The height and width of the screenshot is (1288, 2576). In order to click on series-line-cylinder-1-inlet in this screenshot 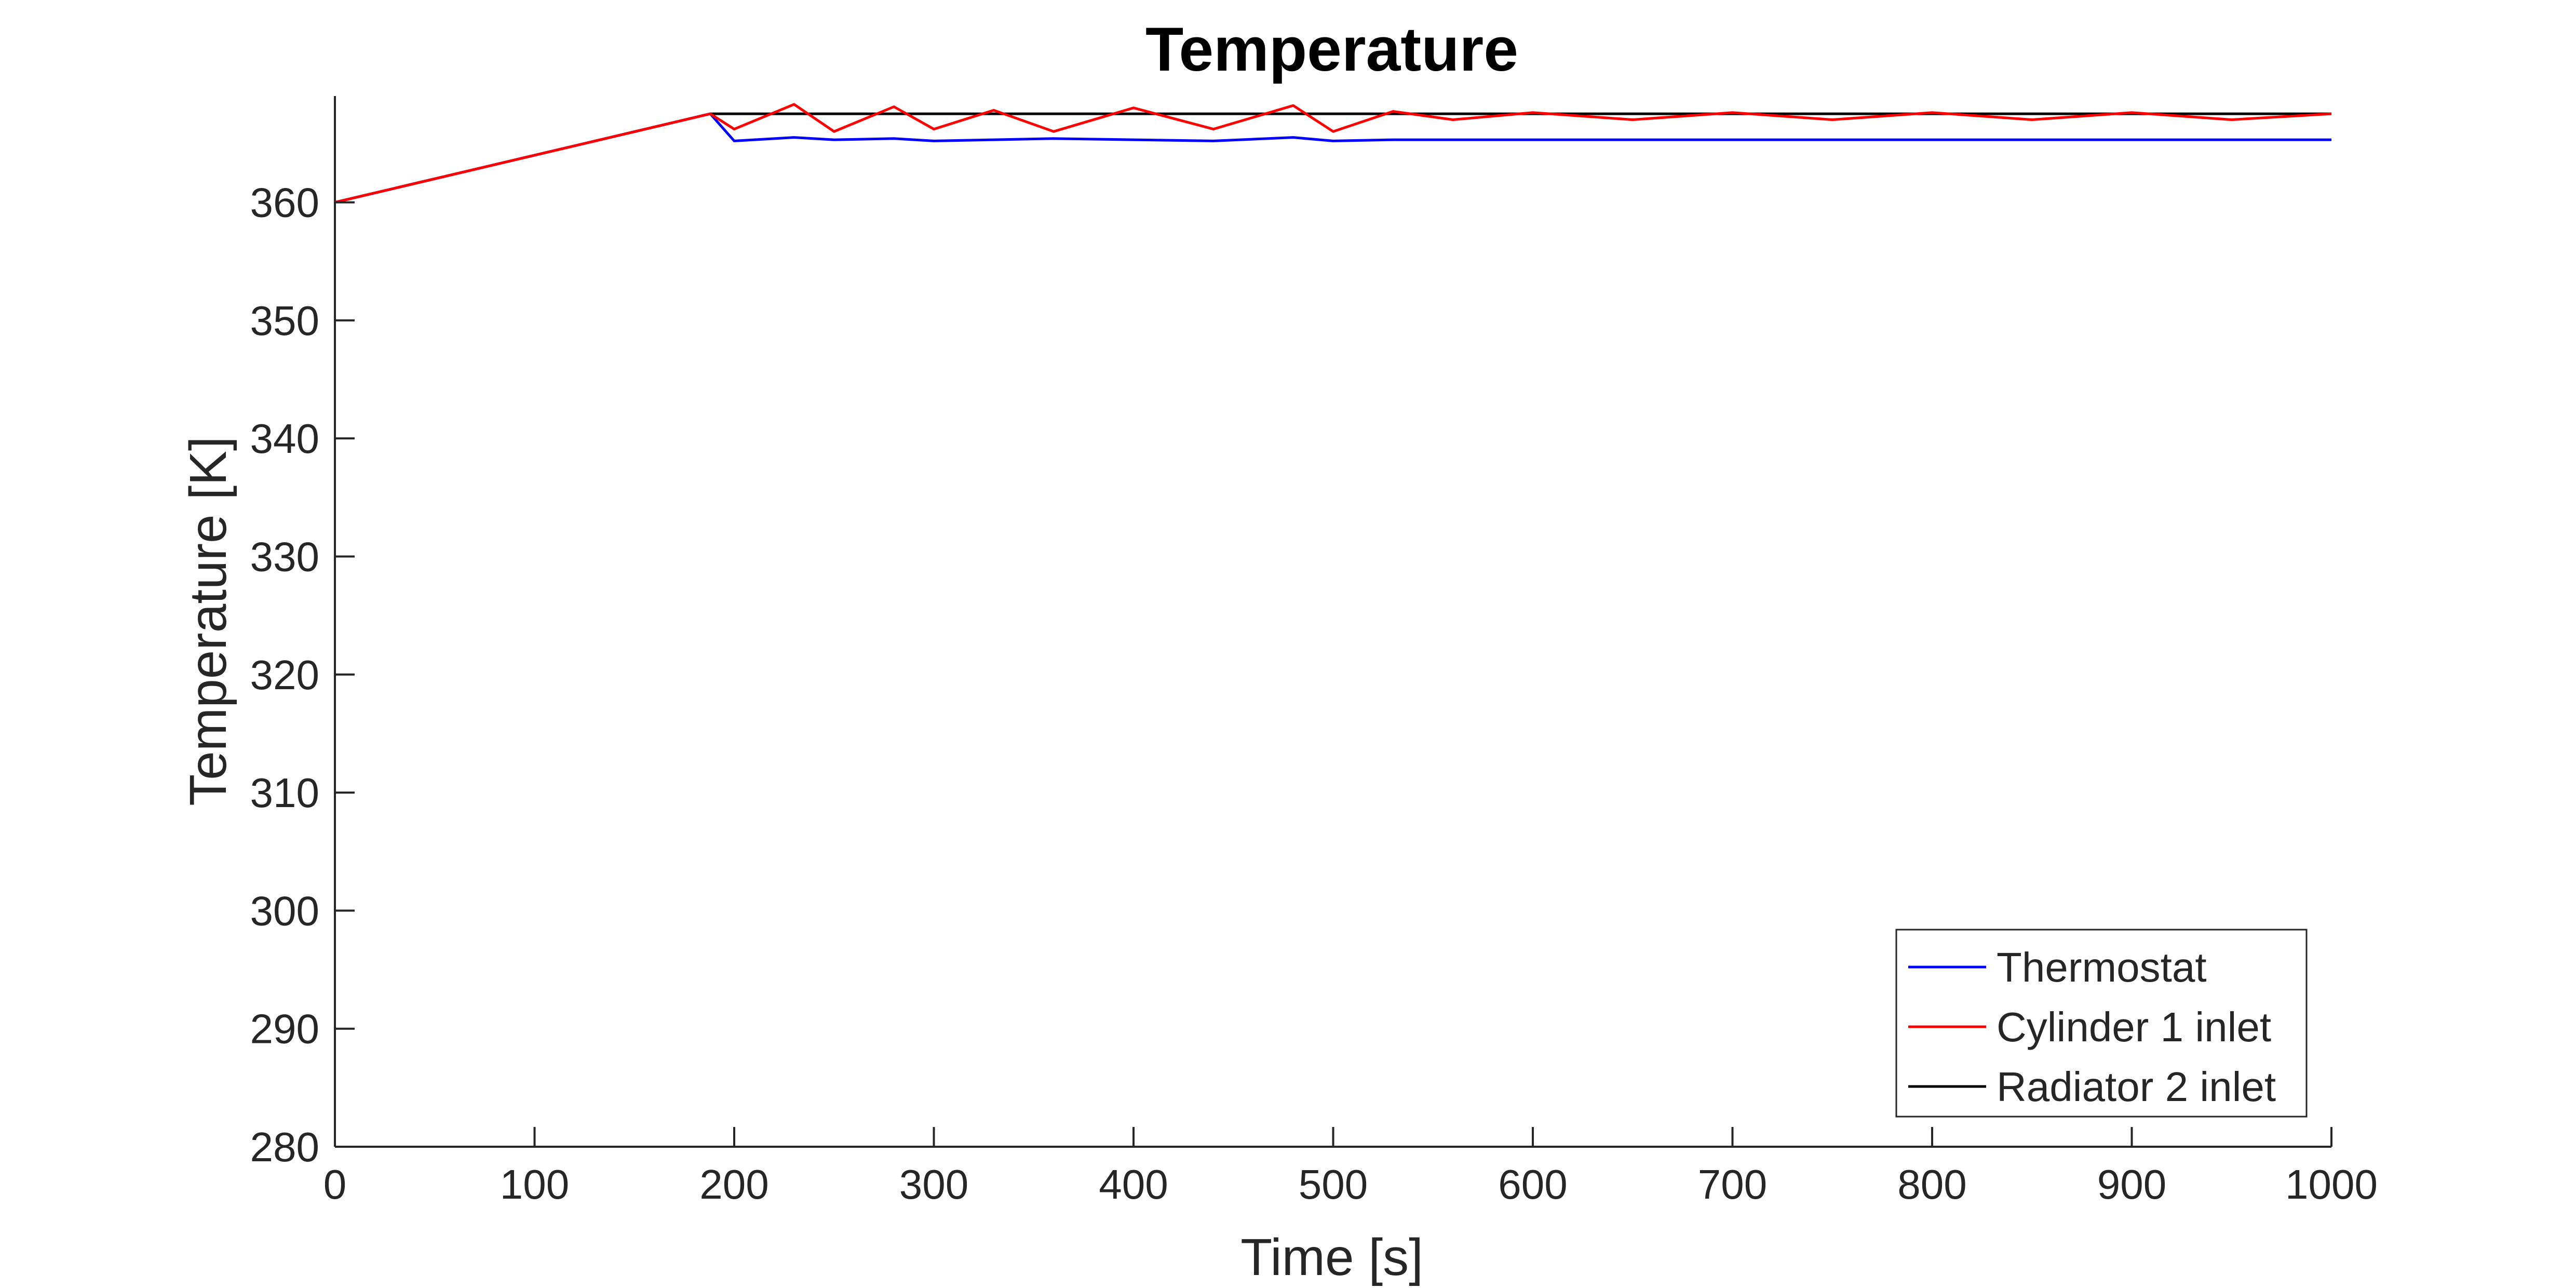, I will do `click(1333, 154)`.